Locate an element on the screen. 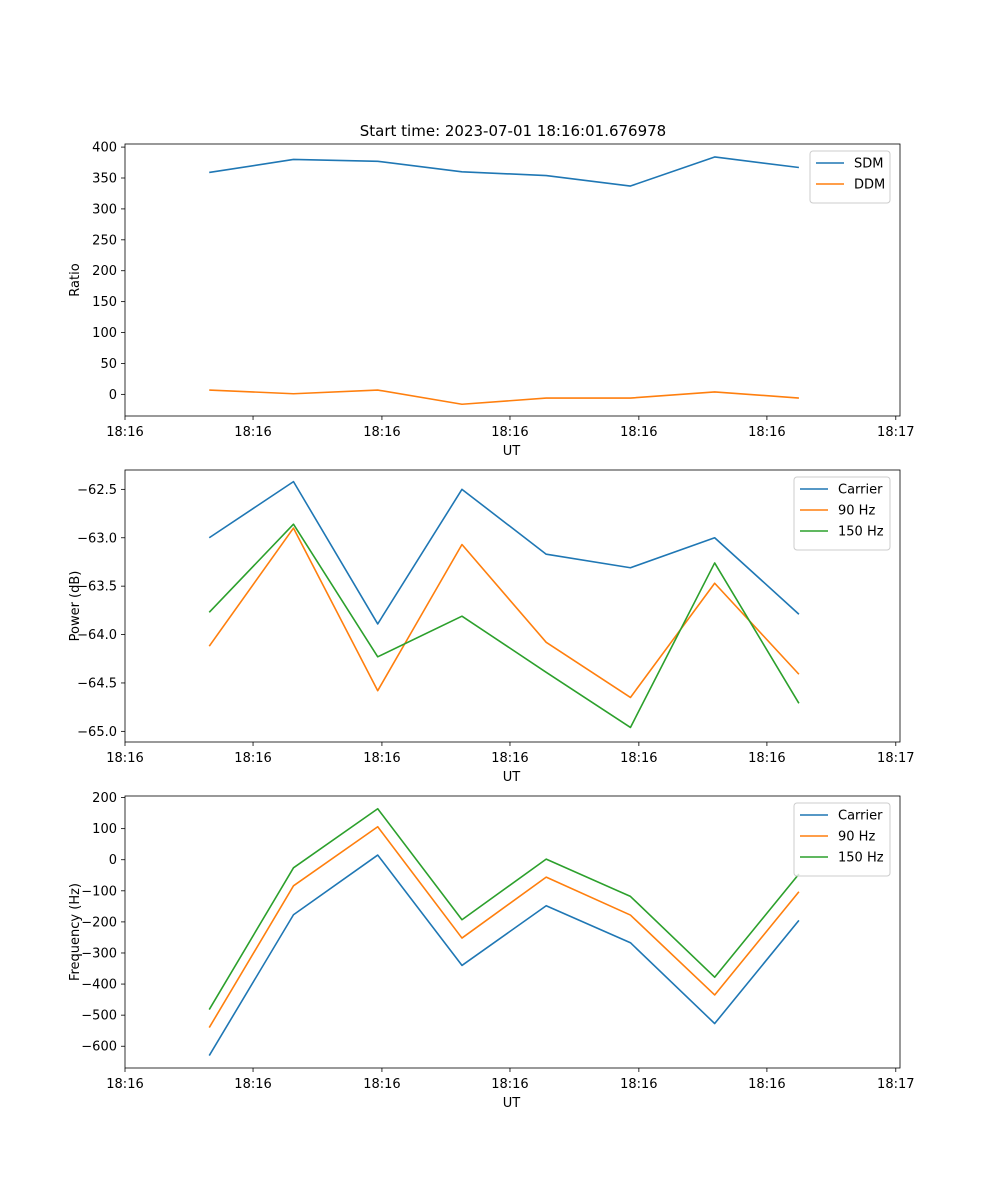  y-axis-label: Power (dB) is located at coordinates (75, 606).